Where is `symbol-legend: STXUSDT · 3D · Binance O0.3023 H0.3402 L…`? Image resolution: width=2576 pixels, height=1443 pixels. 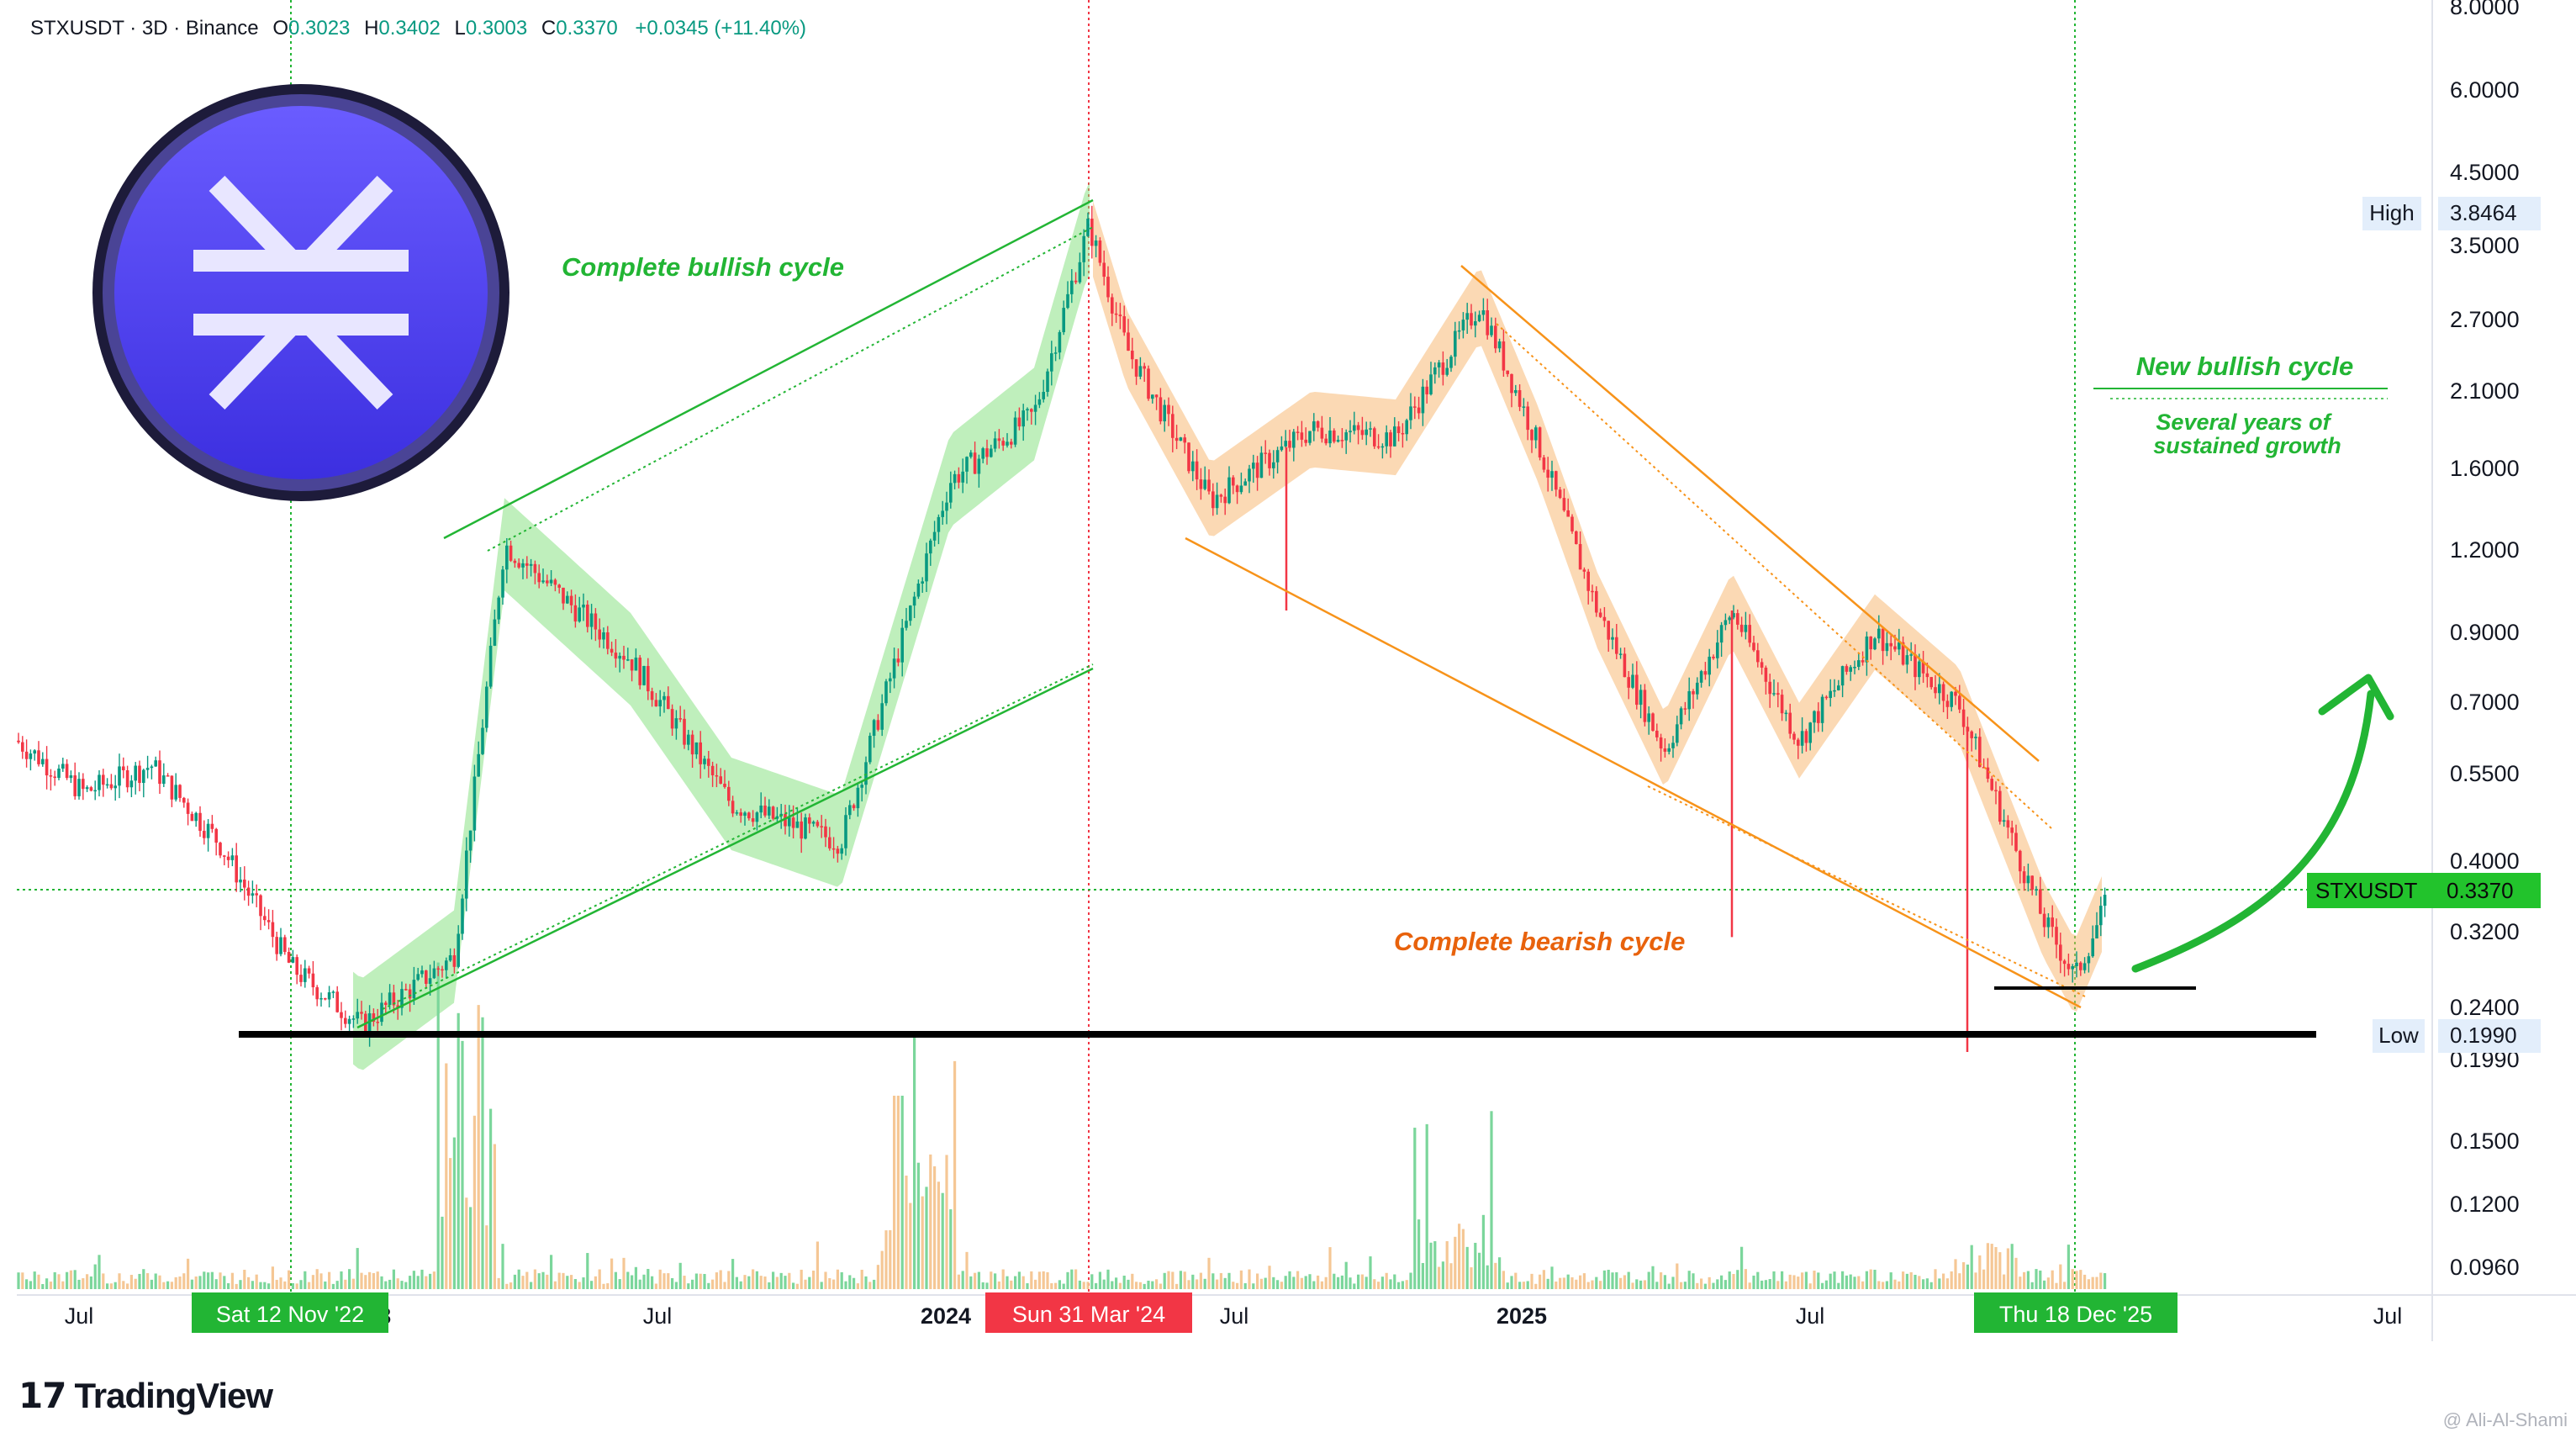
symbol-legend: STXUSDT · 3D · Binance O0.3023 H0.3402 L… is located at coordinates (418, 29).